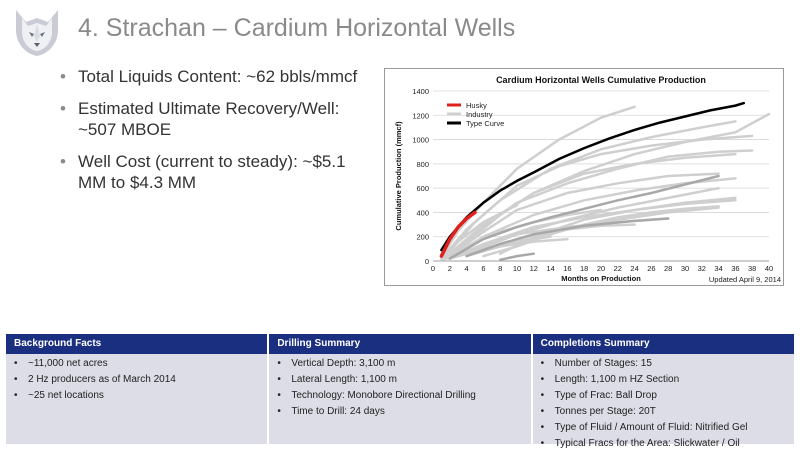  Describe the element at coordinates (651, 268) in the screenshot. I see `x-tick-label: 26` at that location.